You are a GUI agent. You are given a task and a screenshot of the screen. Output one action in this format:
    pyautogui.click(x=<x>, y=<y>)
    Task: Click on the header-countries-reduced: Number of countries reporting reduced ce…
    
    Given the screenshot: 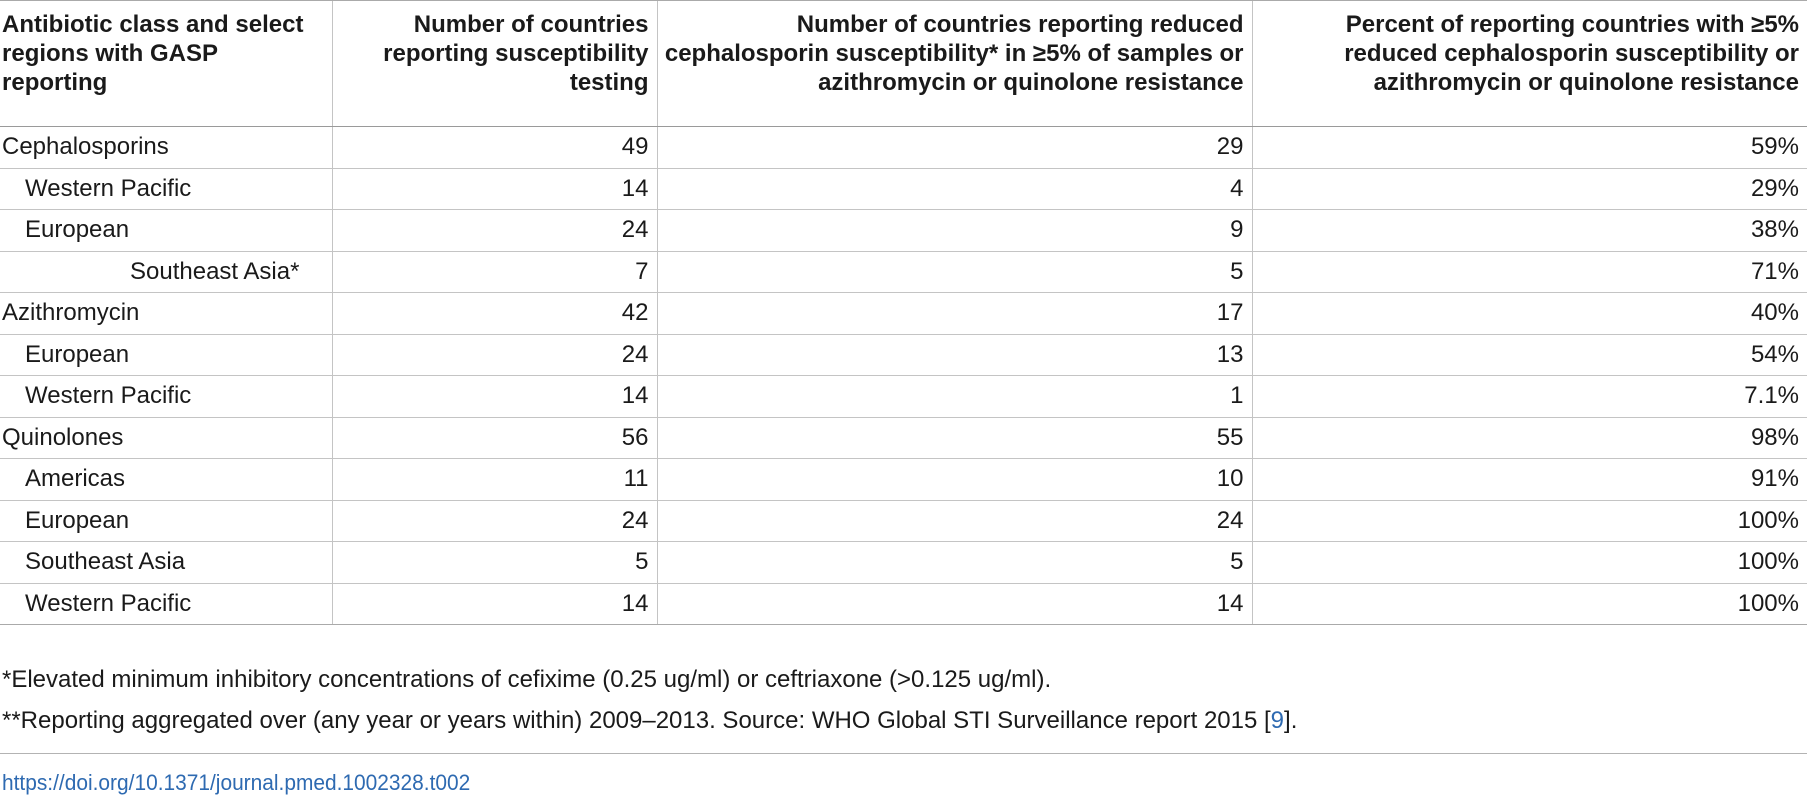 What is the action you would take?
    pyautogui.click(x=954, y=63)
    